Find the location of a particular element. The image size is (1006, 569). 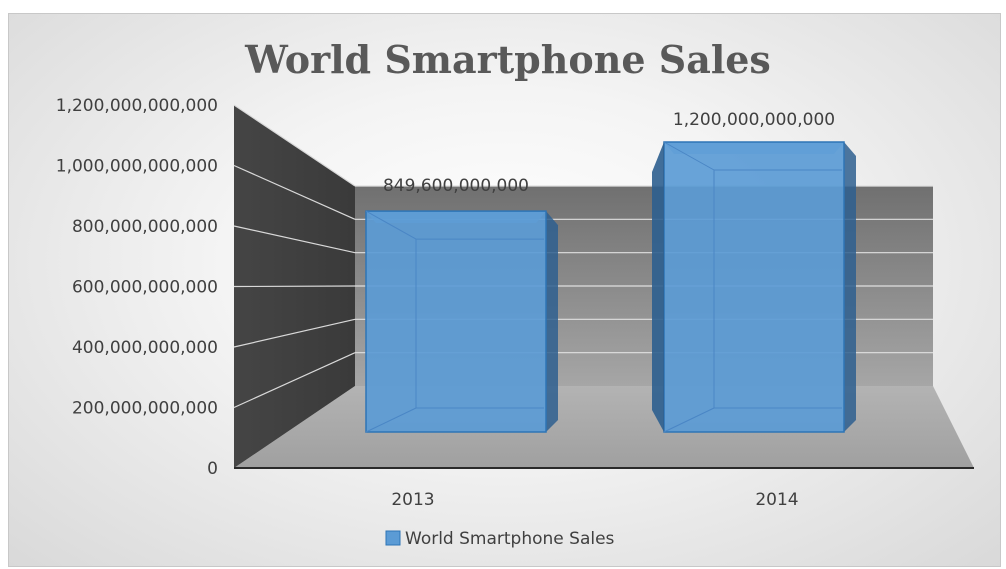

x-tick-label: 2014 is located at coordinates (776, 500).